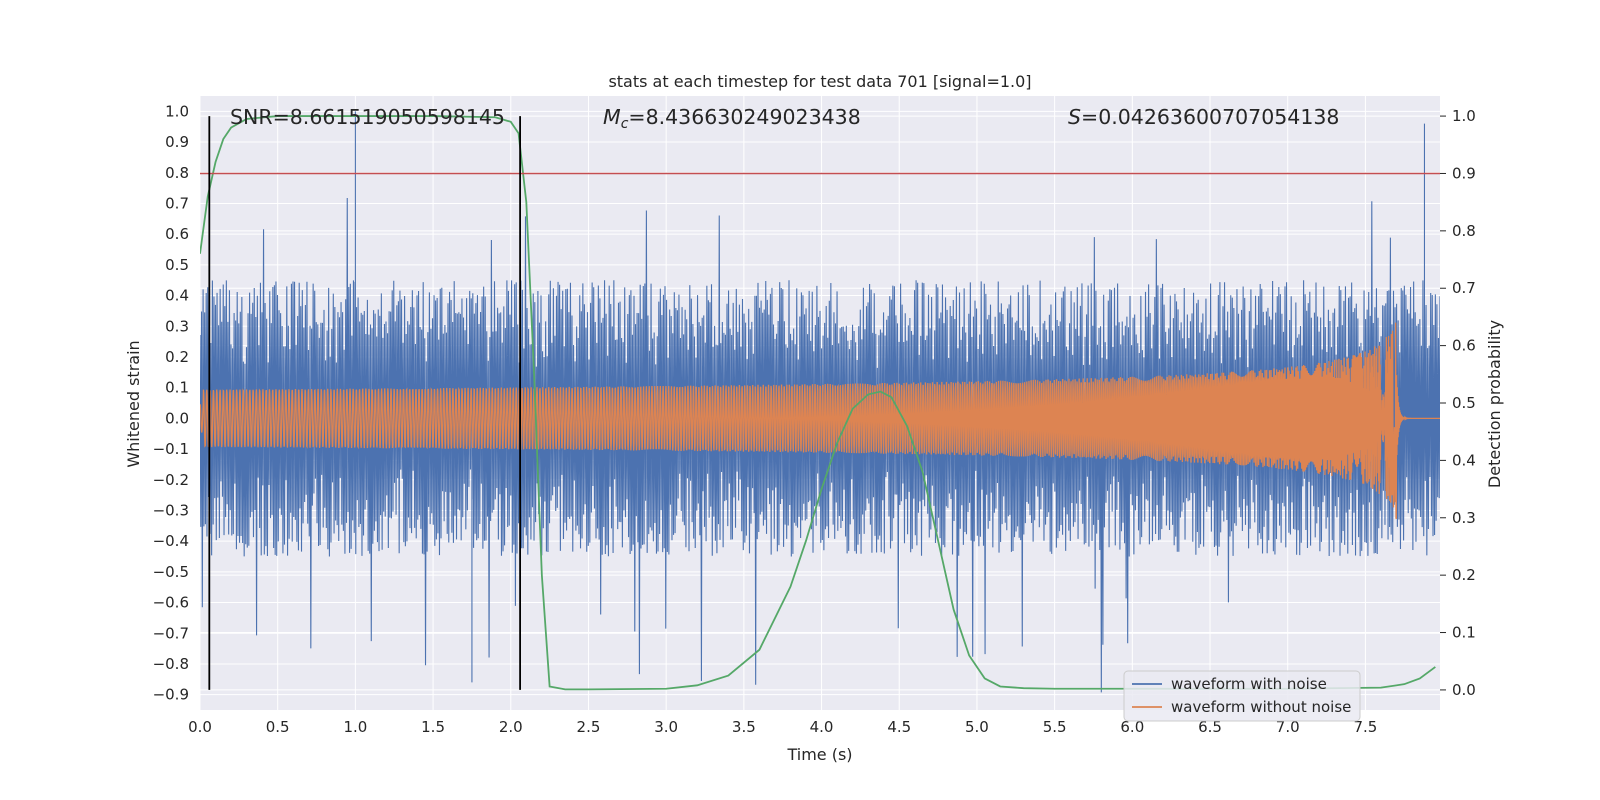 The width and height of the screenshot is (1600, 800). What do you see at coordinates (177, 173) in the screenshot?
I see `y-left-tick-label: 0.8` at bounding box center [177, 173].